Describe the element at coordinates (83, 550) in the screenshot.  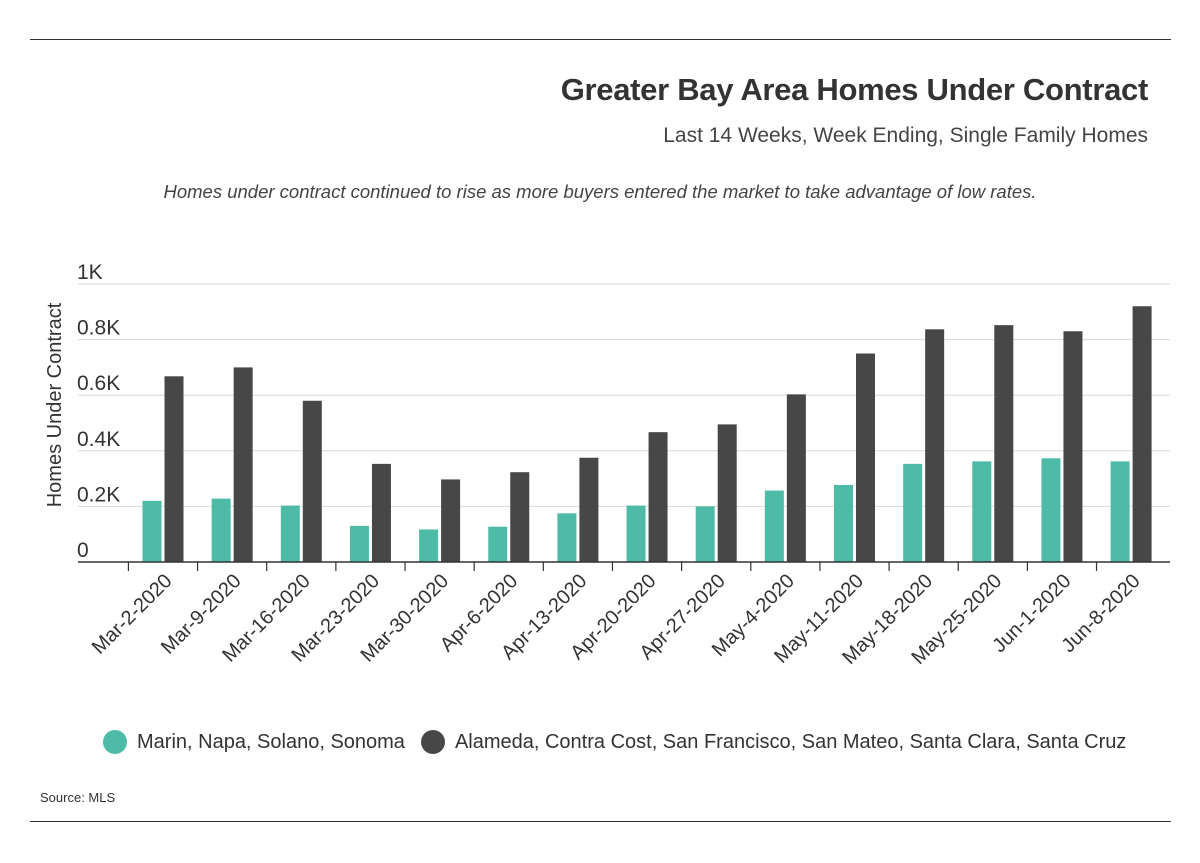
I see `y-tick-label: 0` at that location.